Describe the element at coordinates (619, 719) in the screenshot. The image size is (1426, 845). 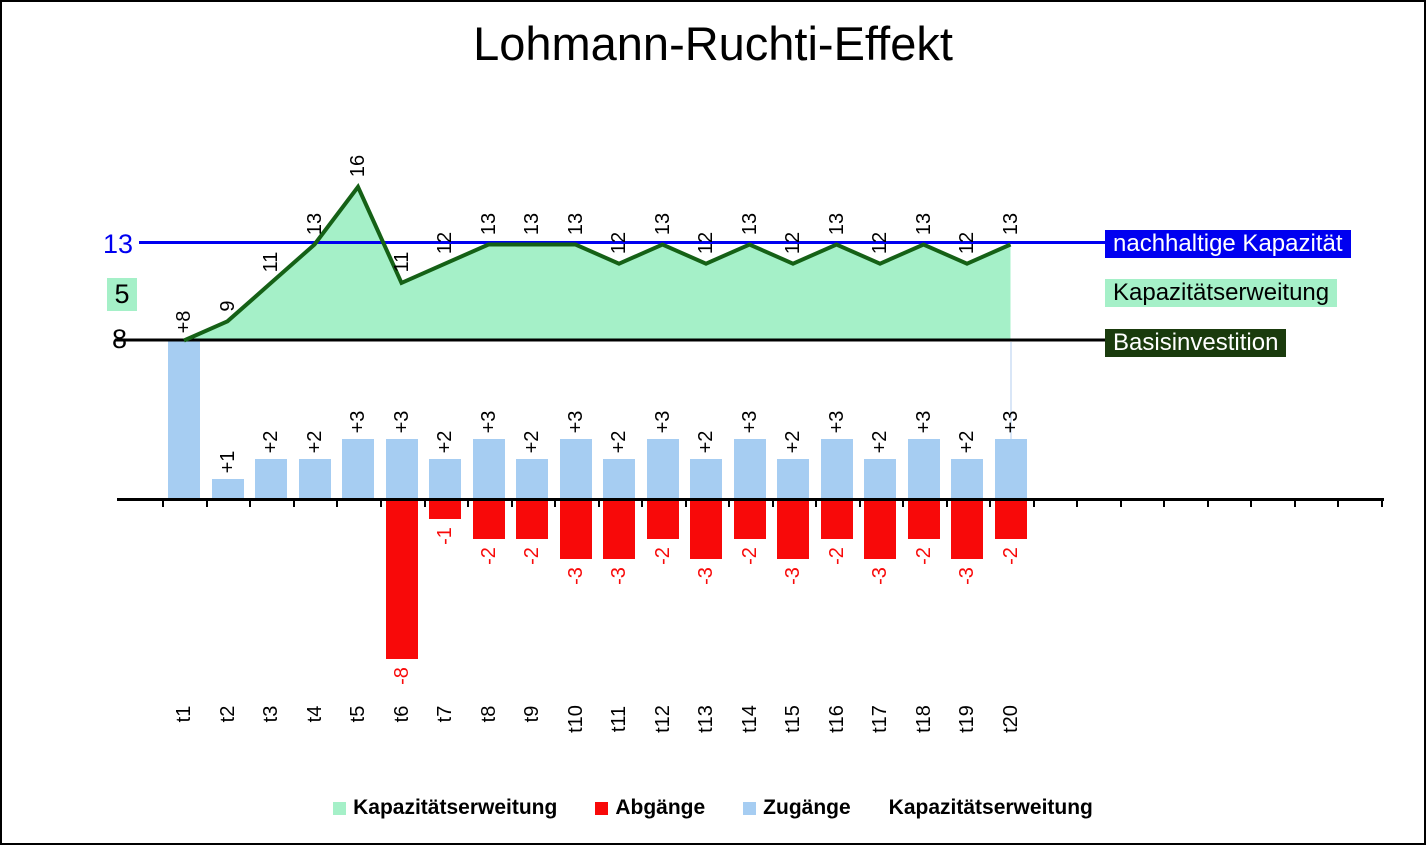
I see `x-axis-label-t11: t11` at that location.